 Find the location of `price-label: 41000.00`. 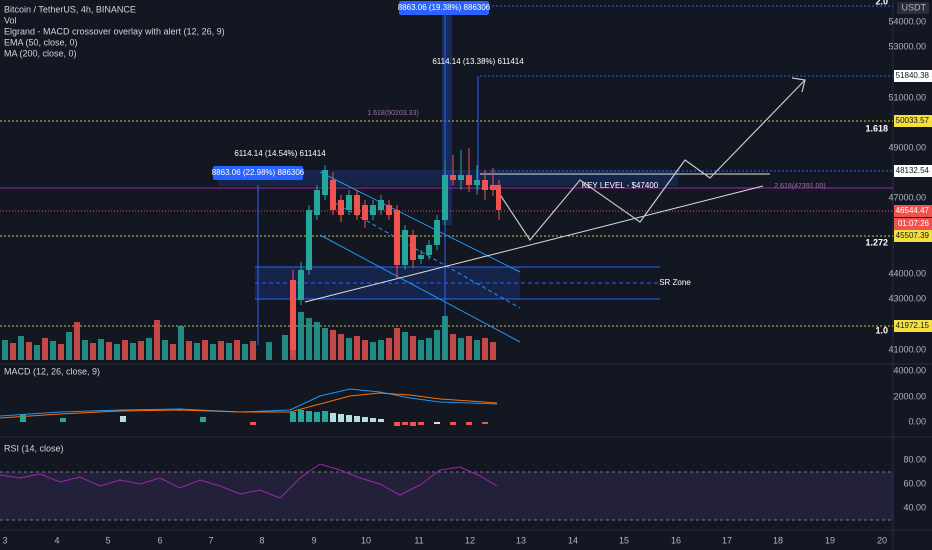

price-label: 41000.00 is located at coordinates (907, 349).